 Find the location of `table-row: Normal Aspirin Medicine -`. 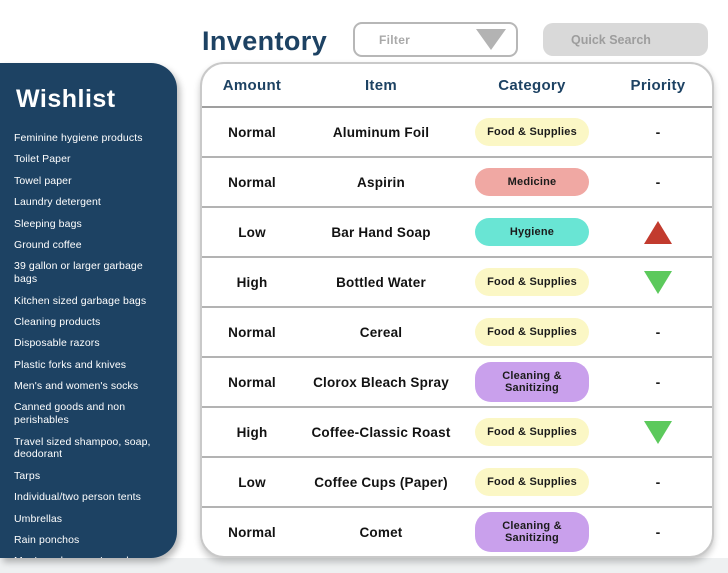

table-row: Normal Aspirin Medicine - is located at coordinates (457, 183).